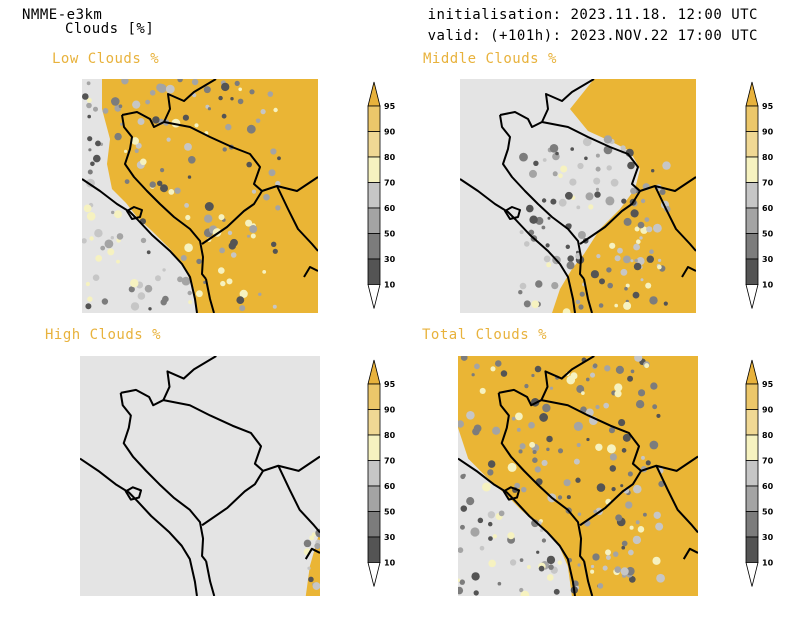 The height and width of the screenshot is (618, 800). Describe the element at coordinates (381, 195) in the screenshot. I see `colorbar-low: 95 90 80 70 60 50 30 10` at that location.